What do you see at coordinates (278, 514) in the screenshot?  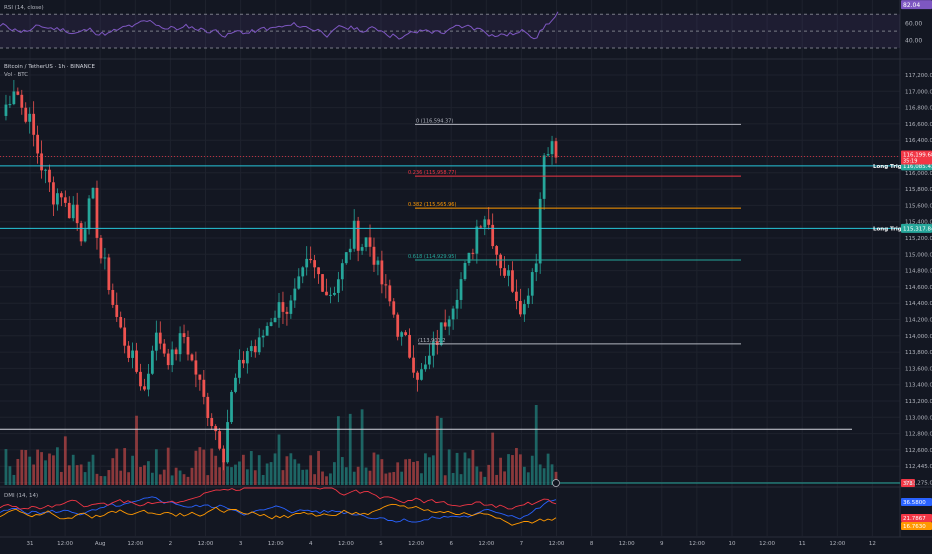 I see `dmi-line` at bounding box center [278, 514].